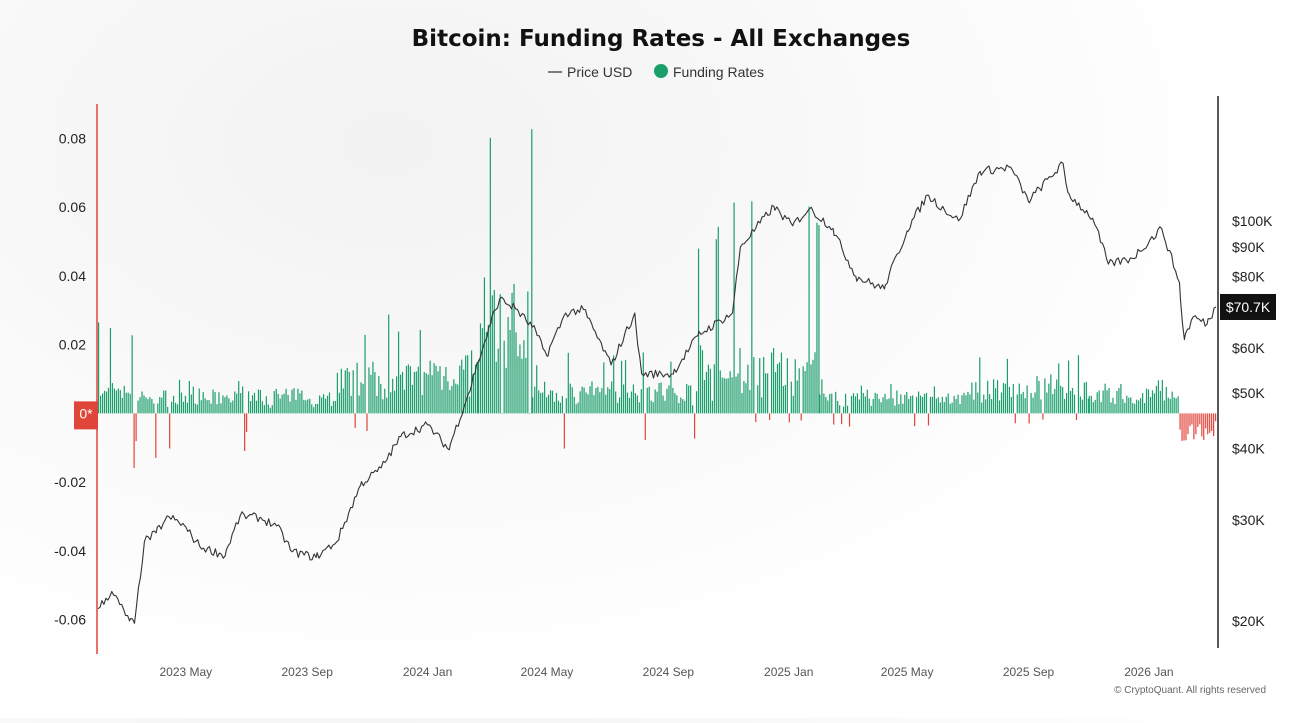 The height and width of the screenshot is (723, 1295). Describe the element at coordinates (599, 72) in the screenshot. I see `legend-price-label: Price USD` at that location.